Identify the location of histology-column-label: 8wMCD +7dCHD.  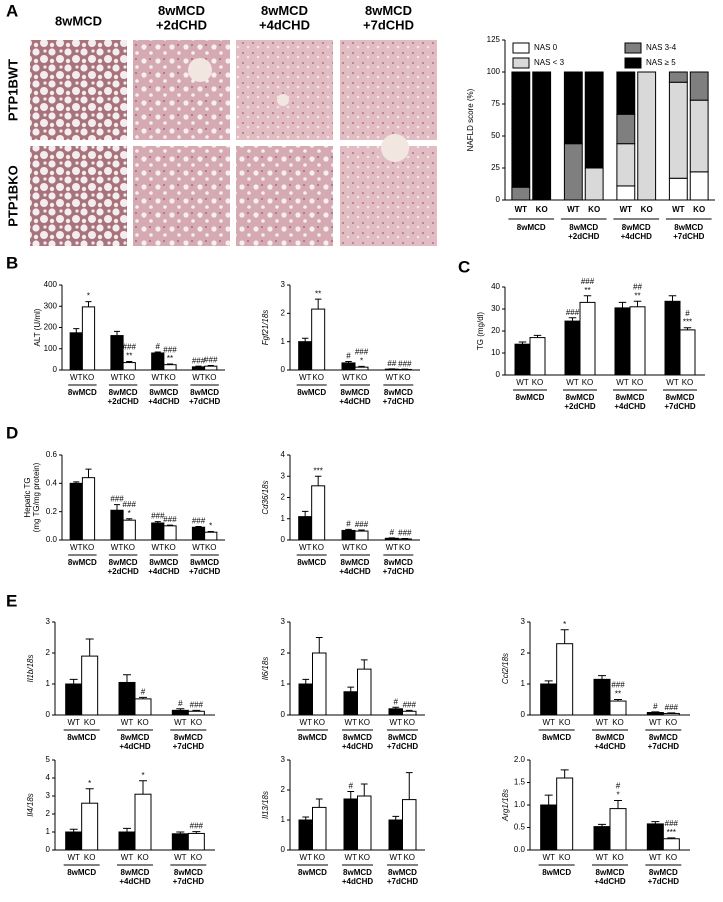
(388, 17).